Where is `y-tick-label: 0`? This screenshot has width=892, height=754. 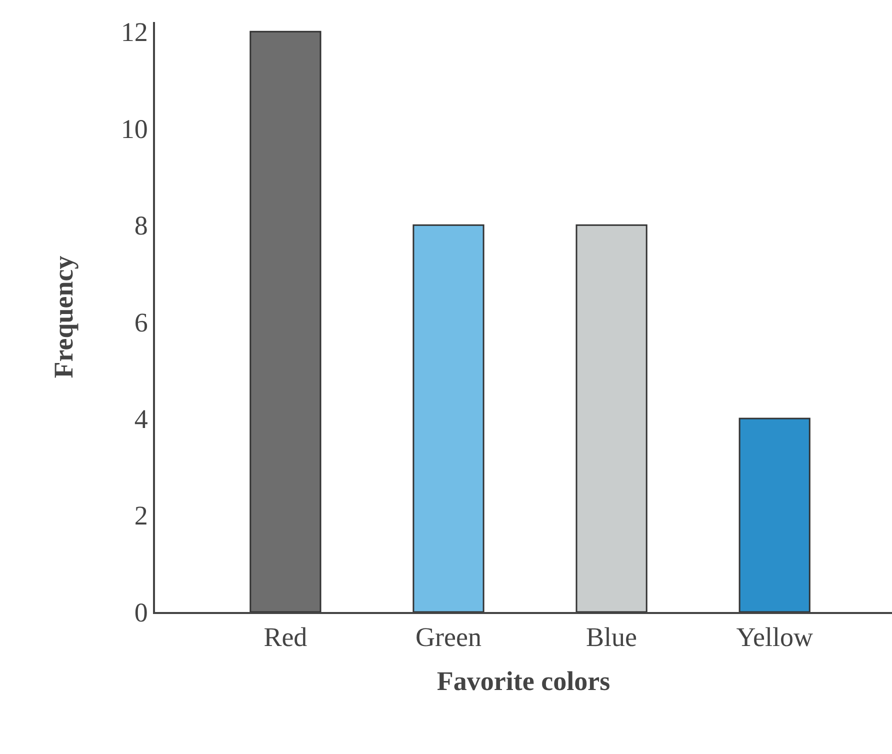 y-tick-label: 0 is located at coordinates (141, 612).